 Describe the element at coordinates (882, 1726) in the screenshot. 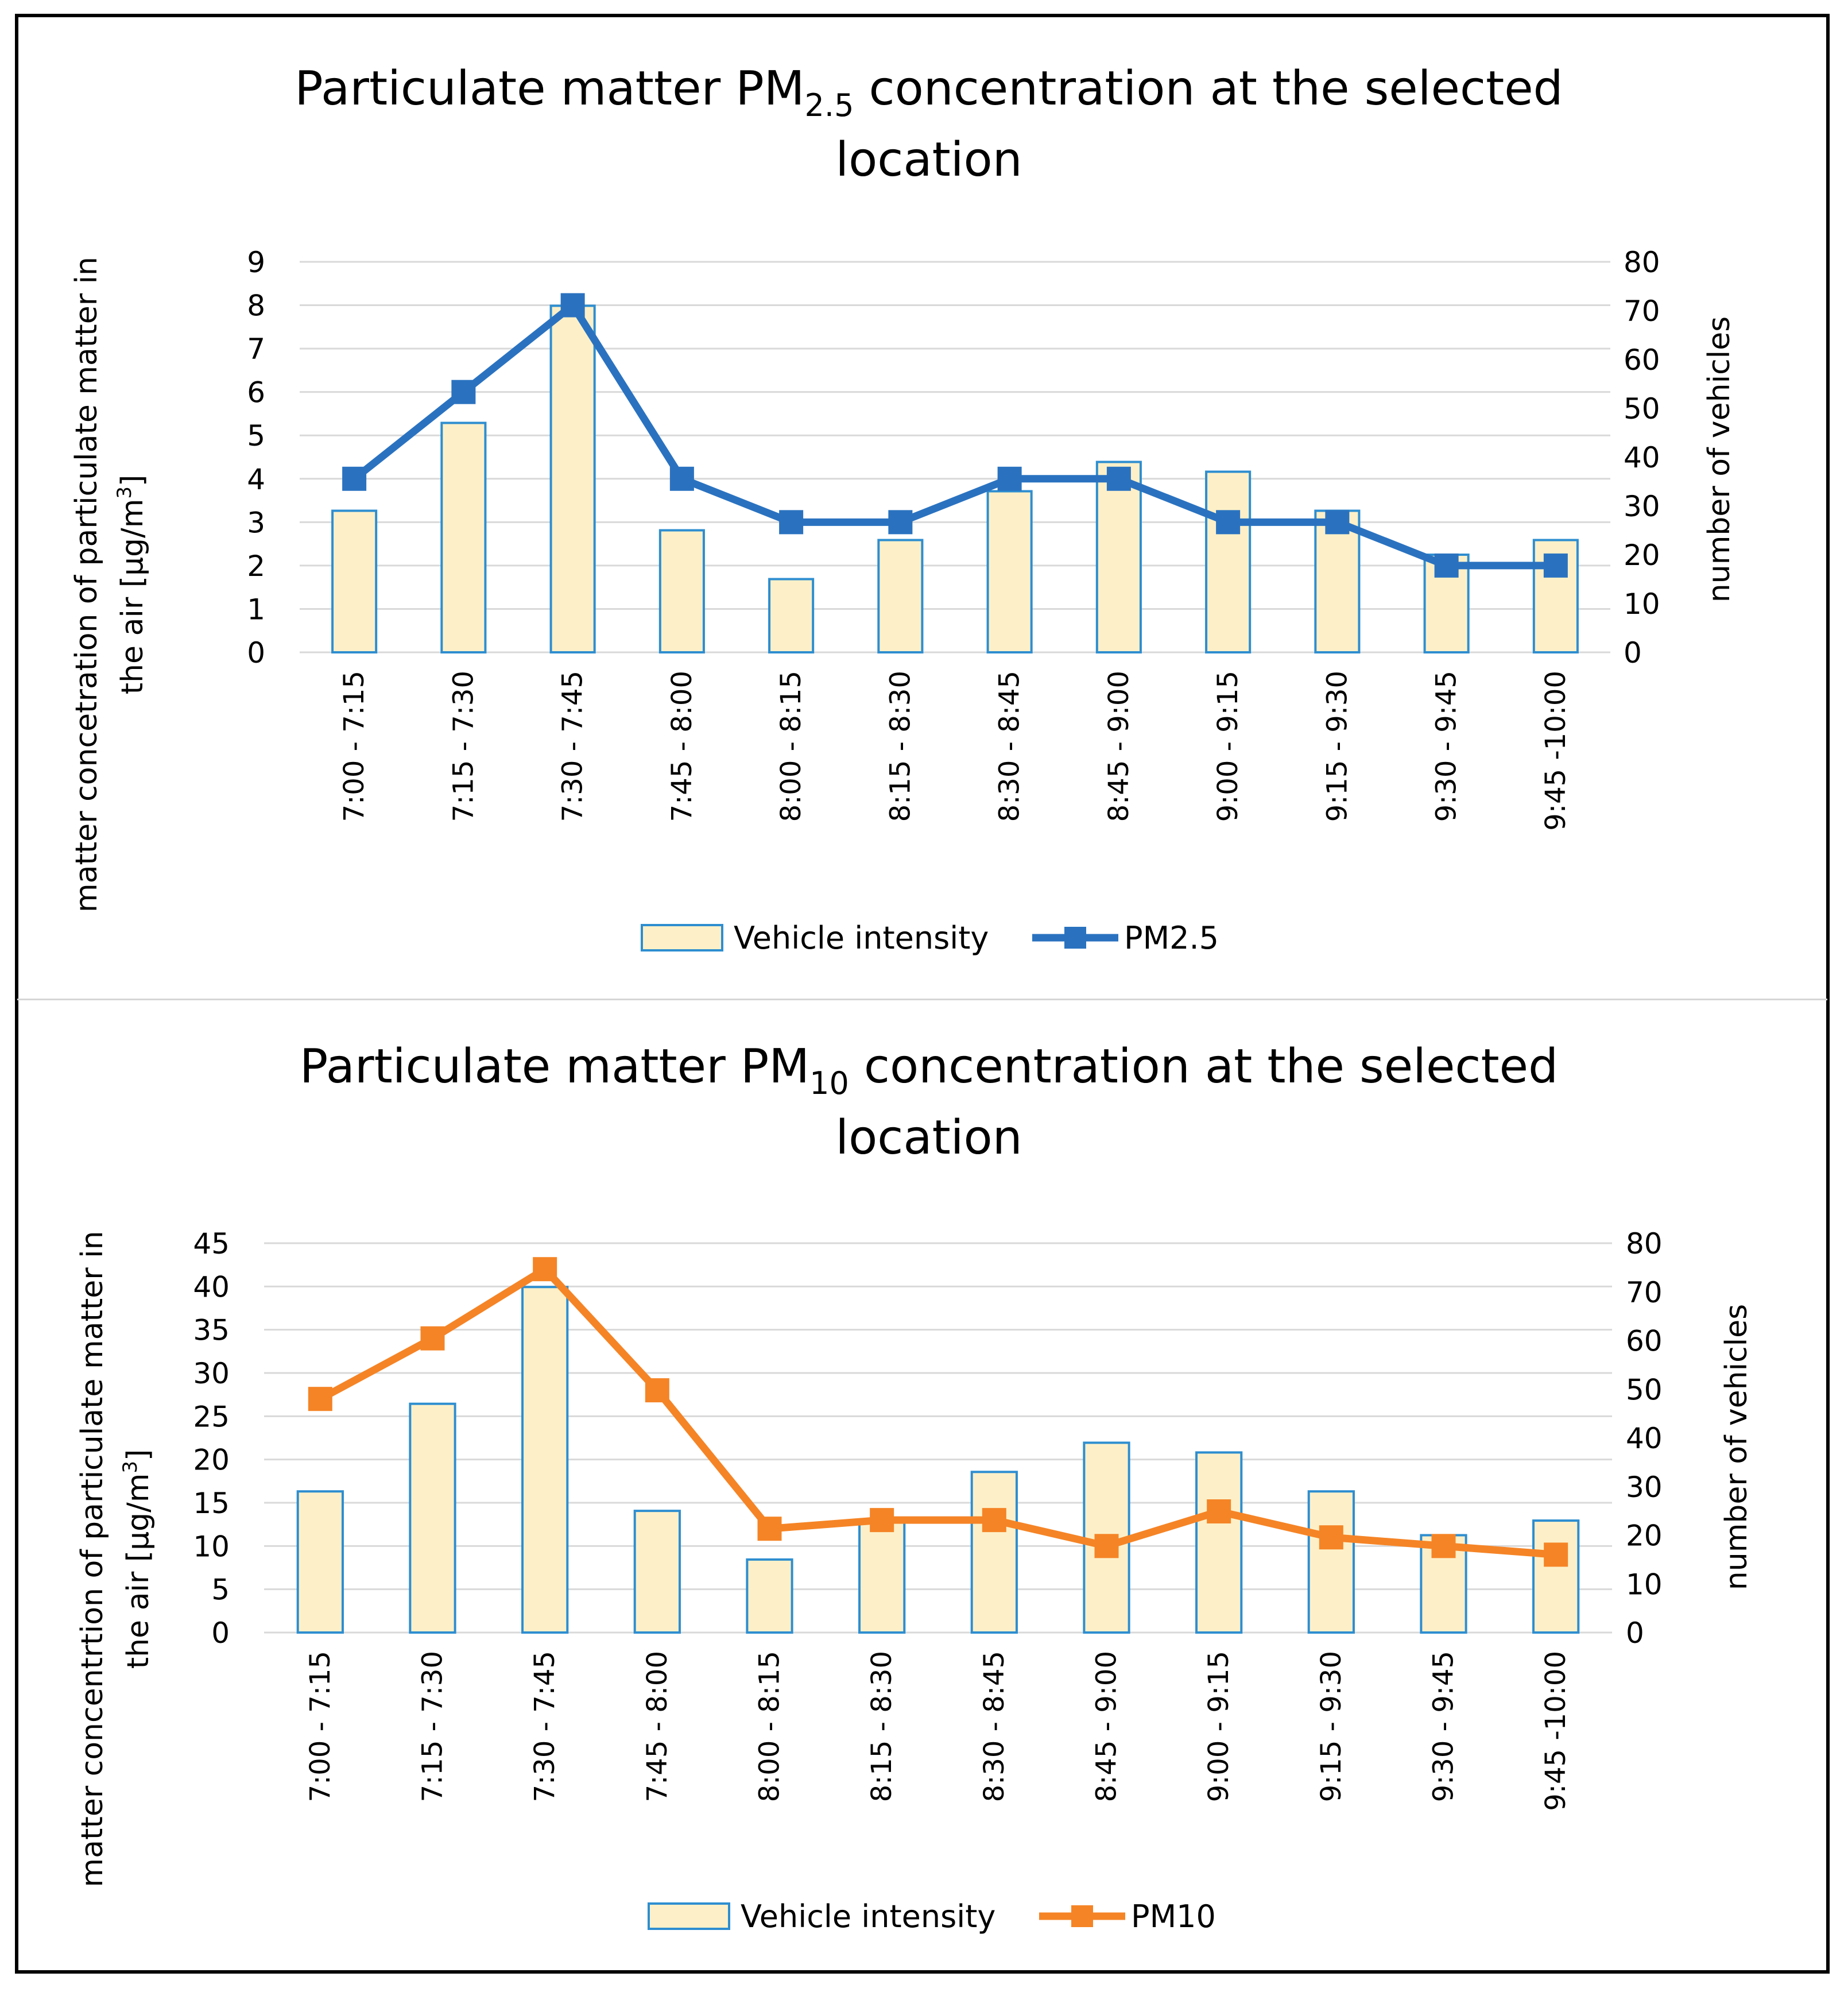

I see `pm10-x-tick-label: 8:15 - 8:30` at that location.